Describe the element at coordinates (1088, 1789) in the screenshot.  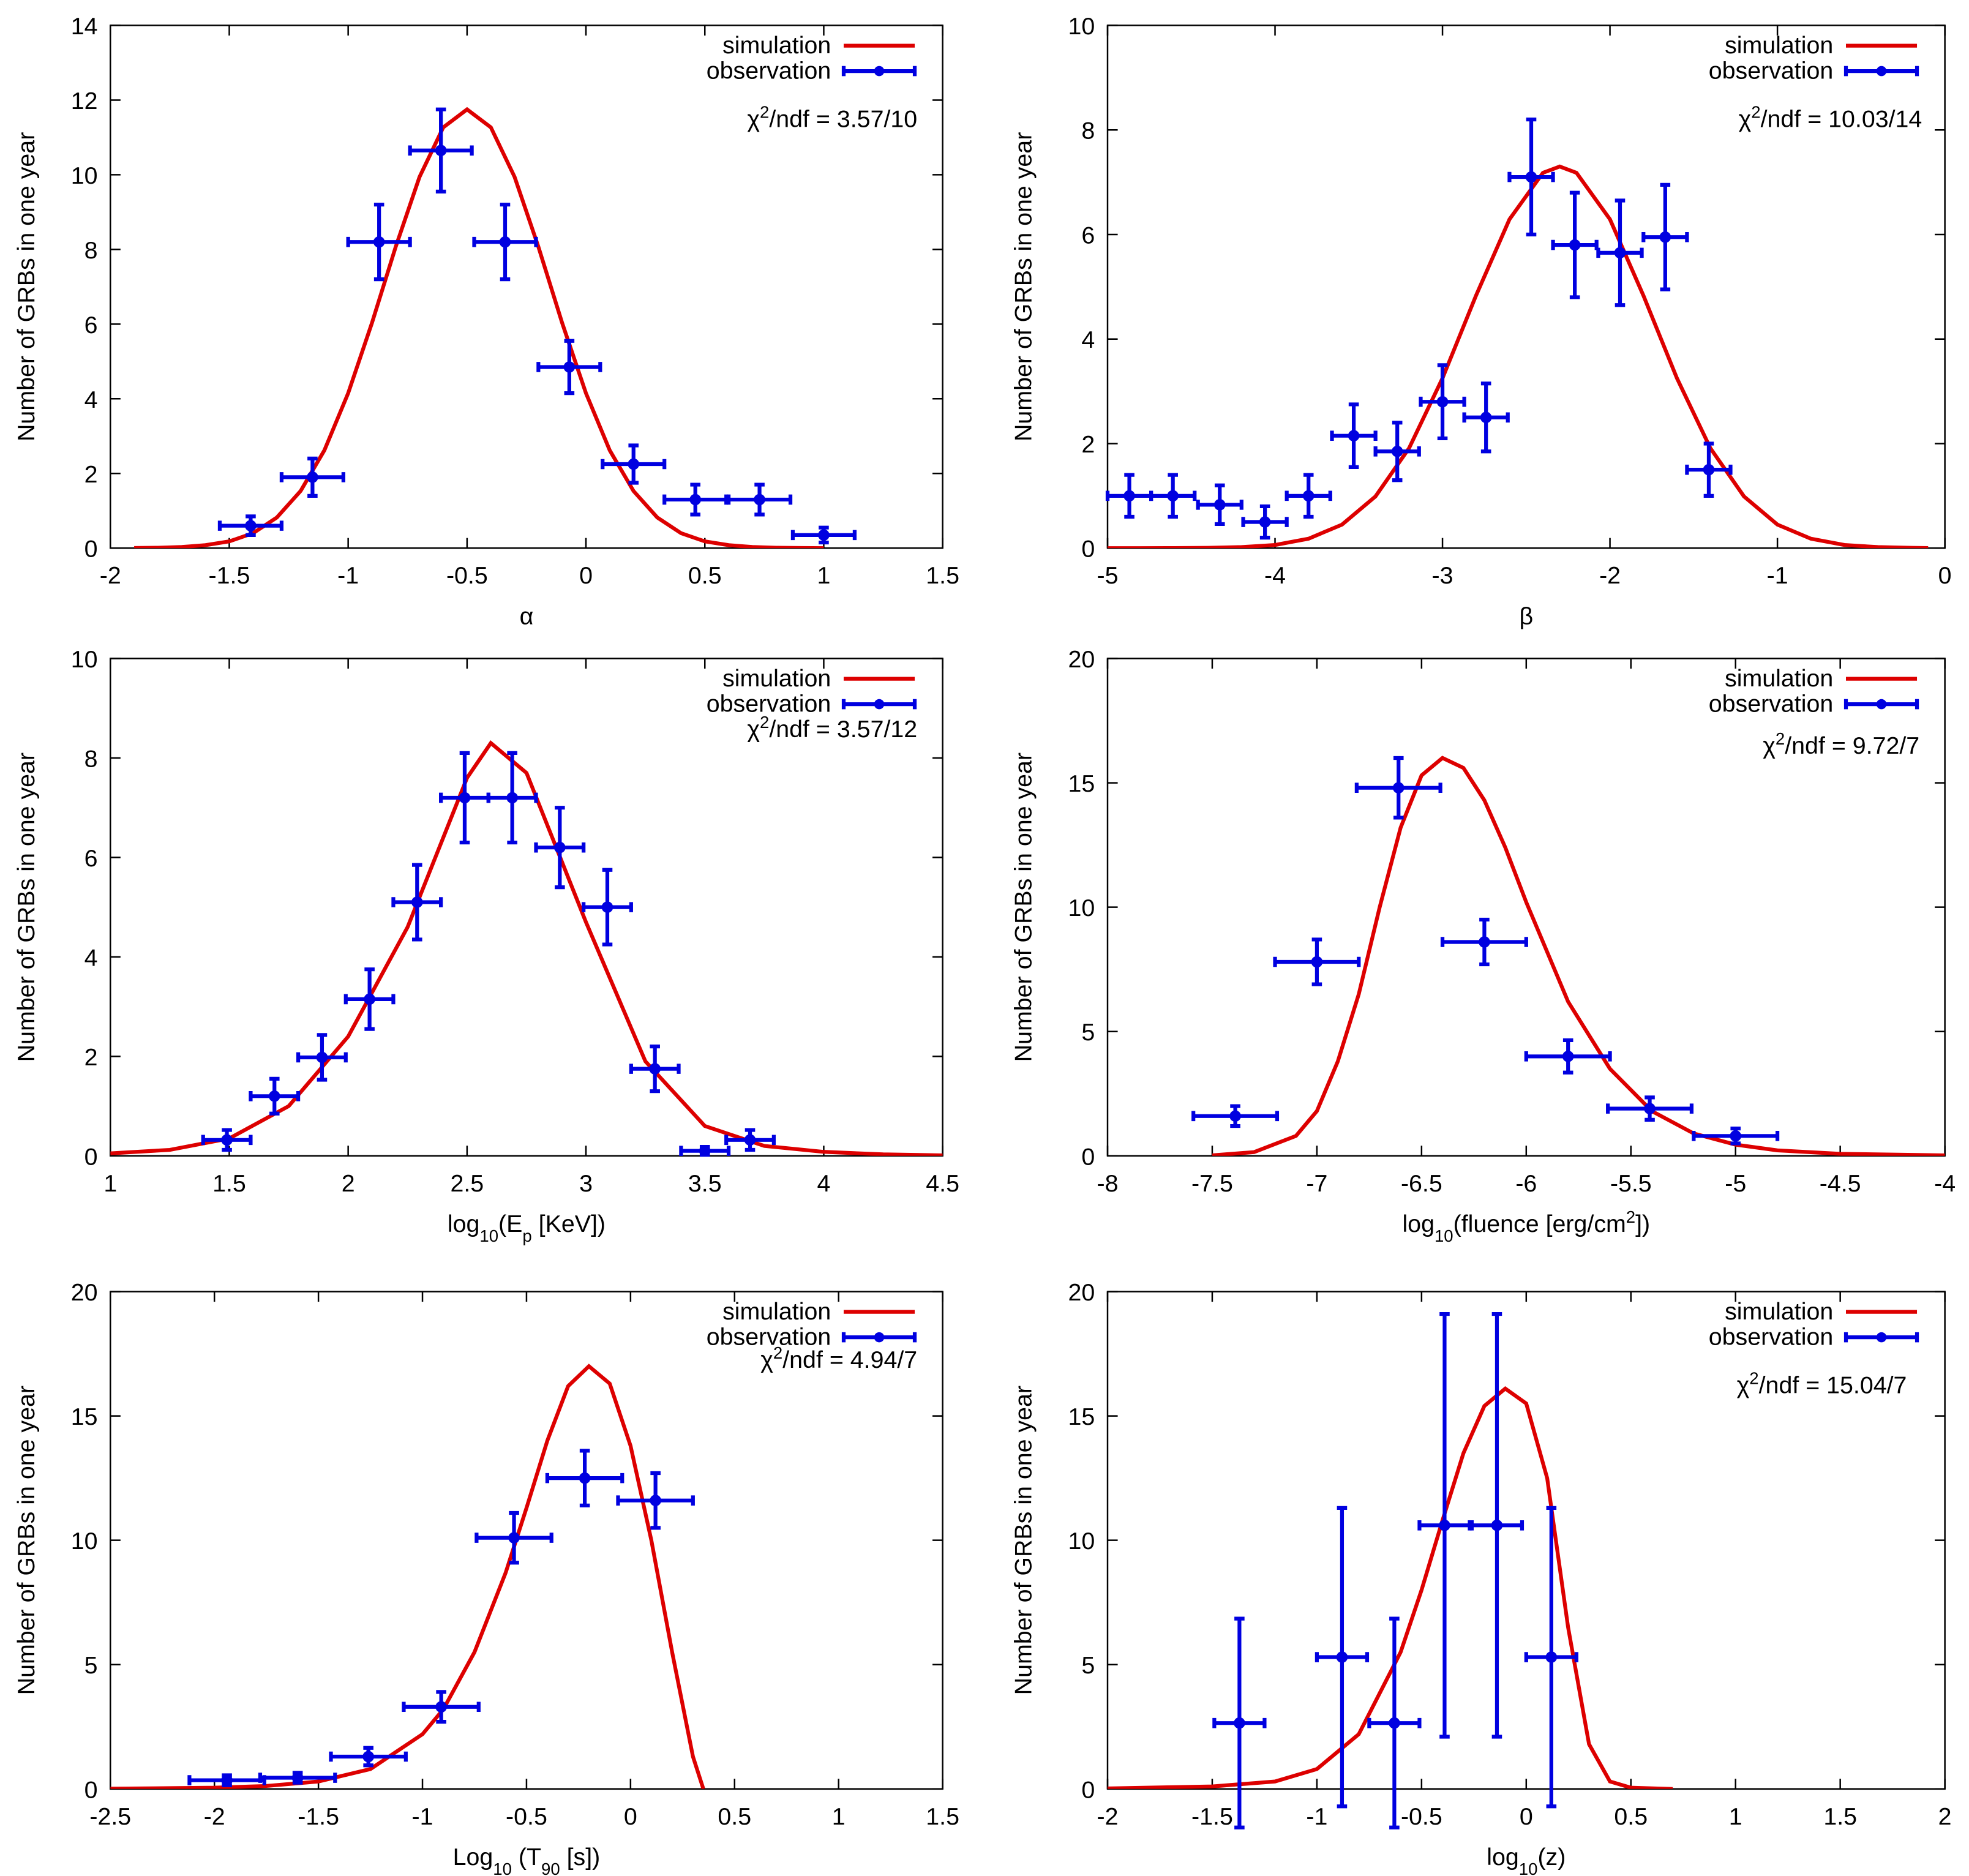
I see `y-tick-label: 0` at that location.